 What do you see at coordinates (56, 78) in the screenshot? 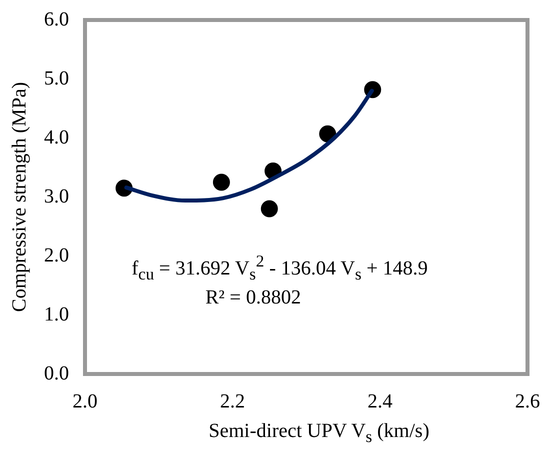
I see `y-tick-label: 5.0` at bounding box center [56, 78].